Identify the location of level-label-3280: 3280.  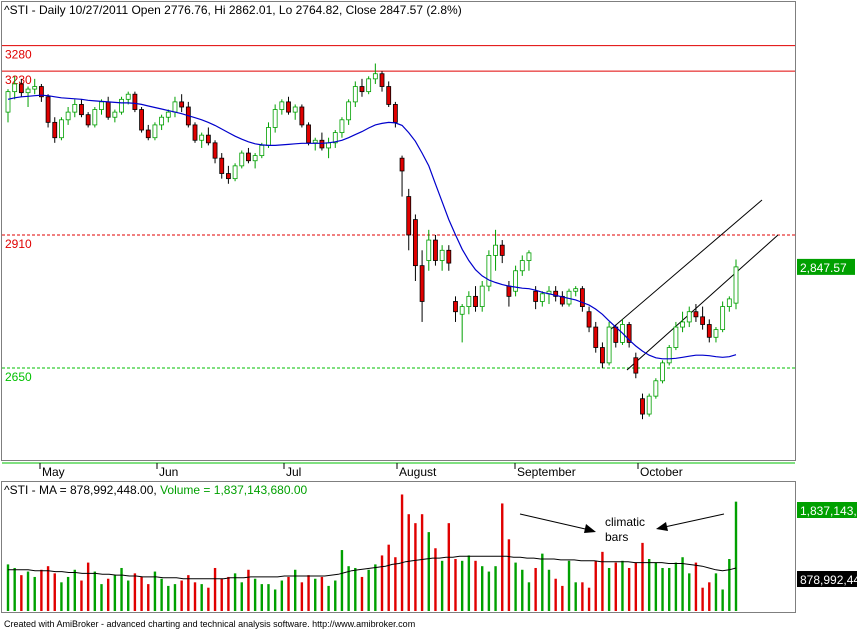
(18, 55).